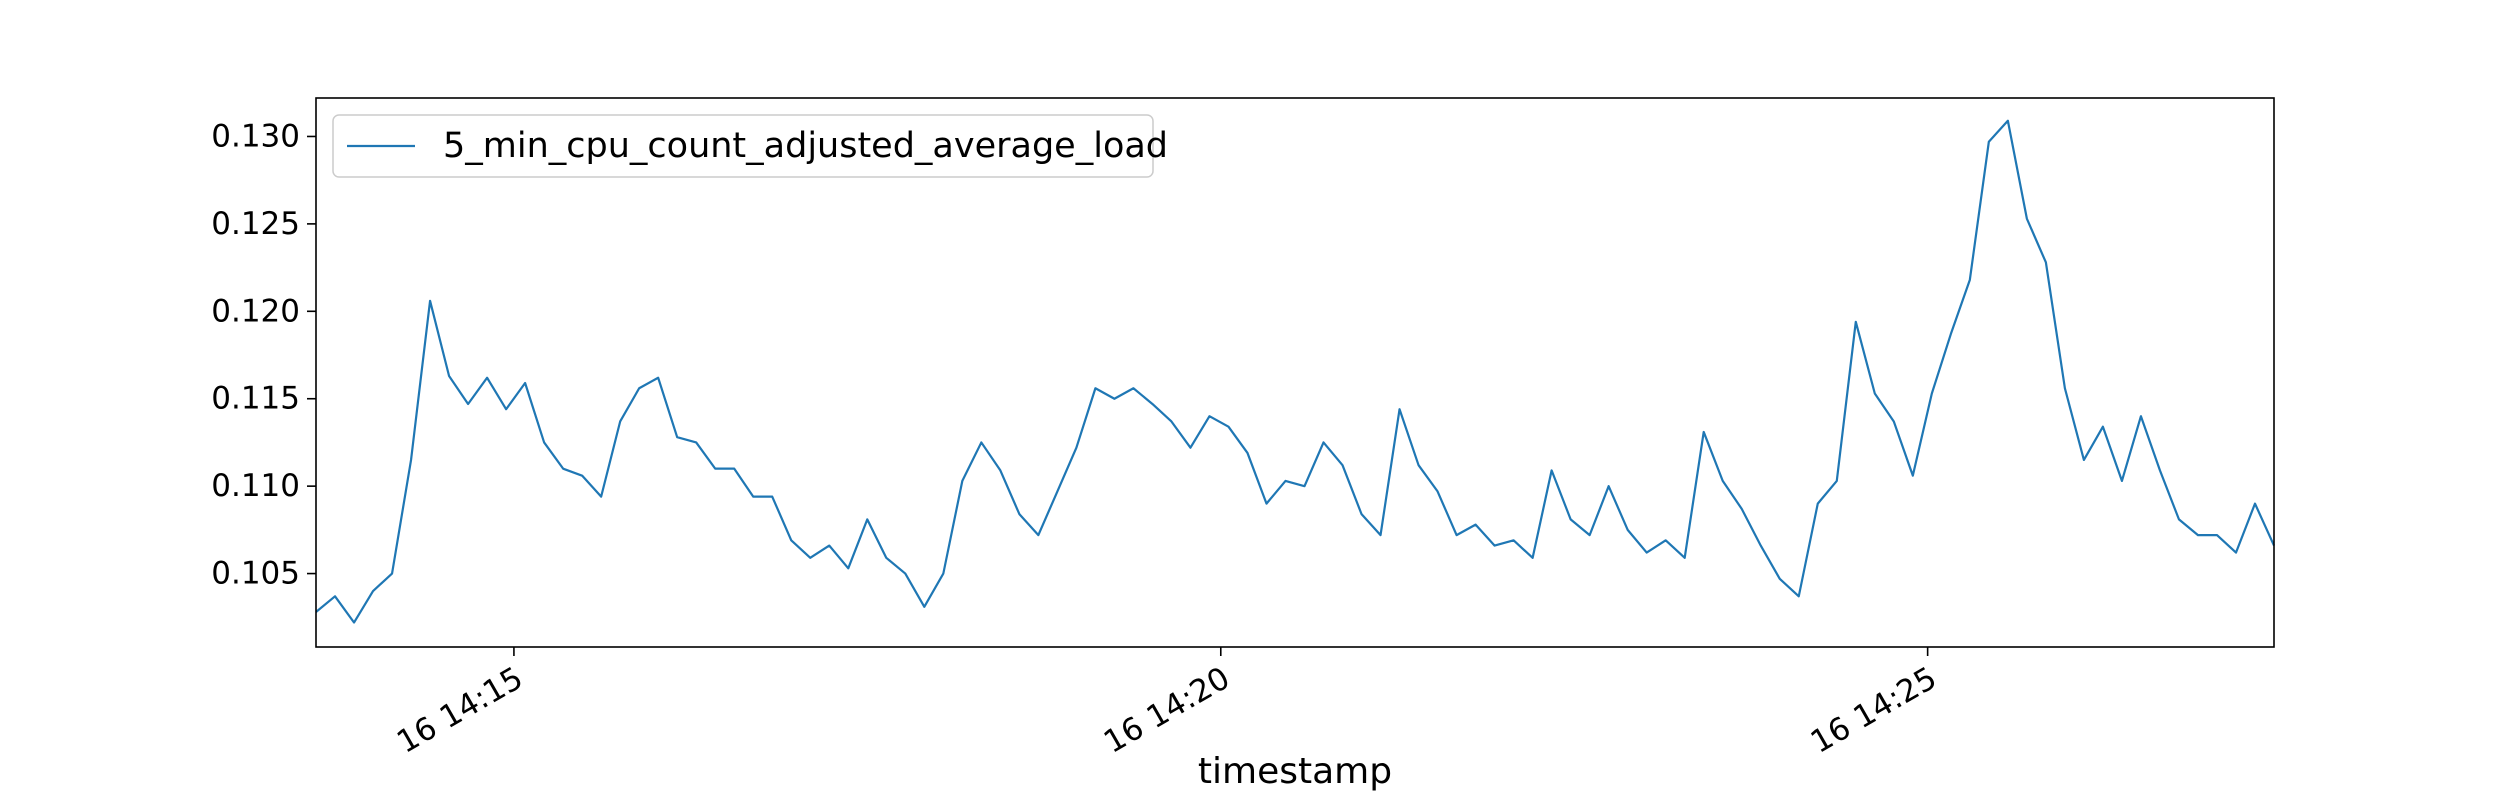 This screenshot has width=2500, height=805. What do you see at coordinates (1167, 710) in the screenshot?
I see `x-tick-label: 16 14:20` at bounding box center [1167, 710].